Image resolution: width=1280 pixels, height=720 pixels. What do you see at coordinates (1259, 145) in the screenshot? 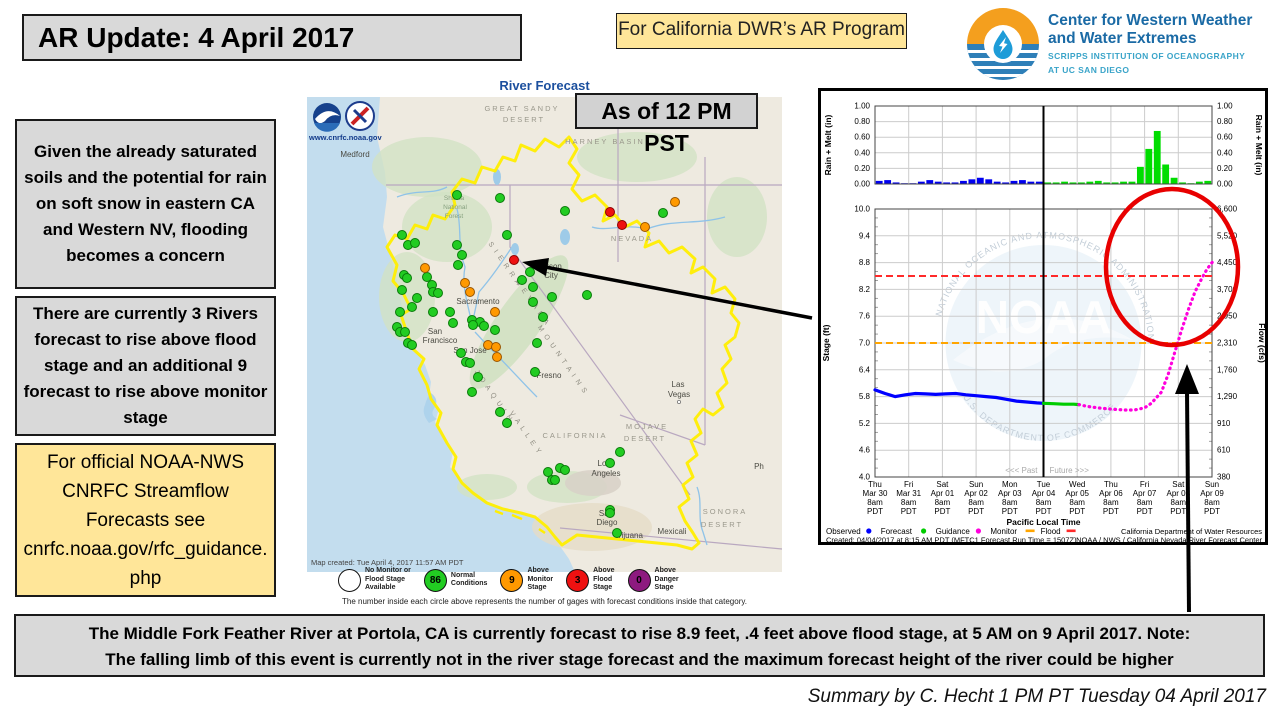
I see `svg-text: Rain + Melt (in)` at bounding box center [1259, 145].